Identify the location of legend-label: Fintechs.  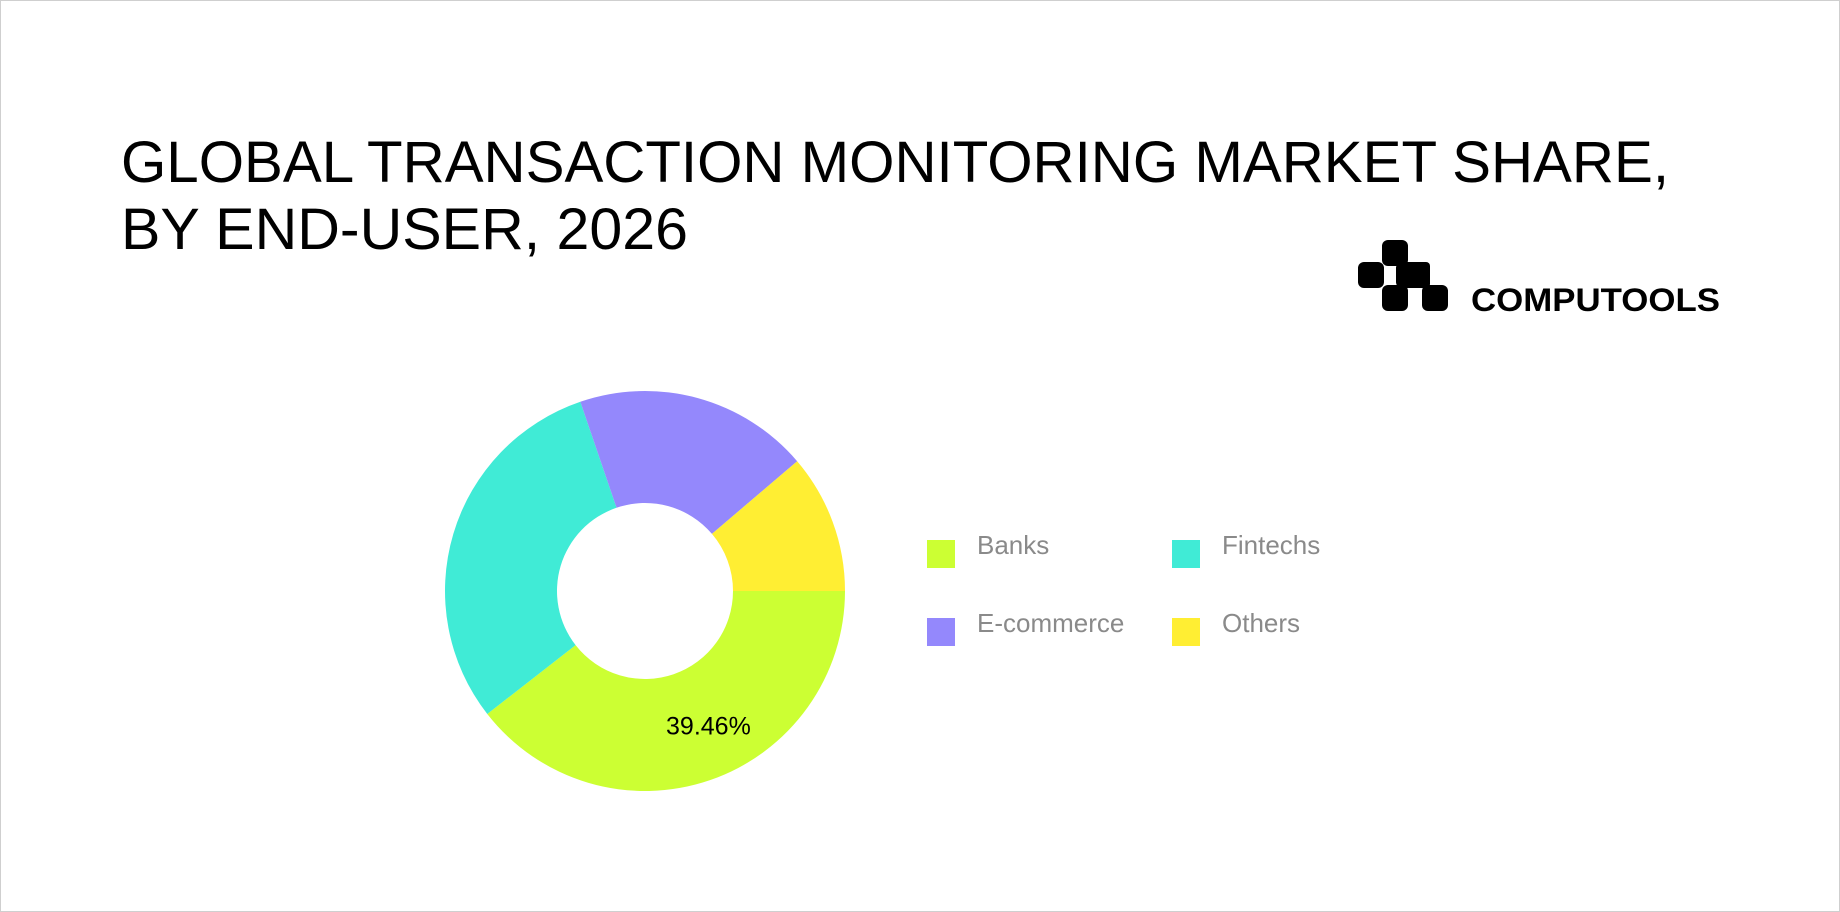
(1271, 545).